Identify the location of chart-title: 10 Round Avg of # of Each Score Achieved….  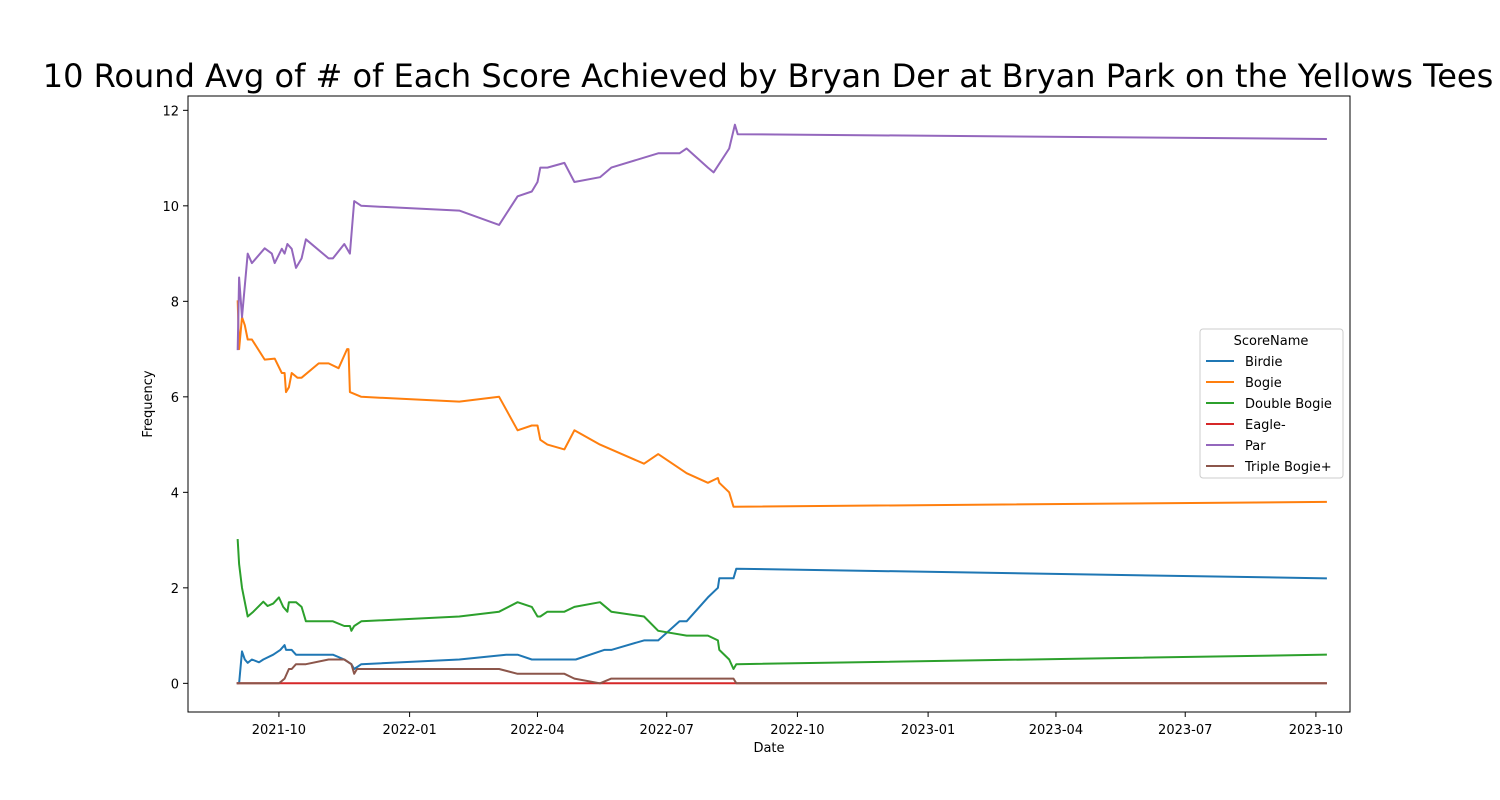
(768, 76).